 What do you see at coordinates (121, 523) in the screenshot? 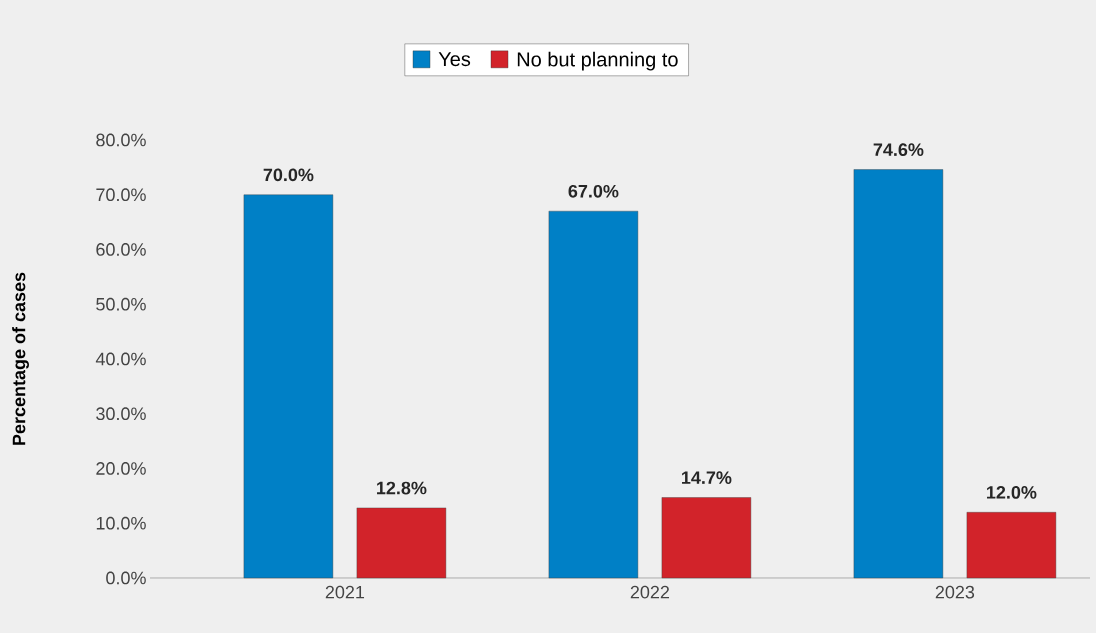
I see `y-tick-label: 10.0%` at bounding box center [121, 523].